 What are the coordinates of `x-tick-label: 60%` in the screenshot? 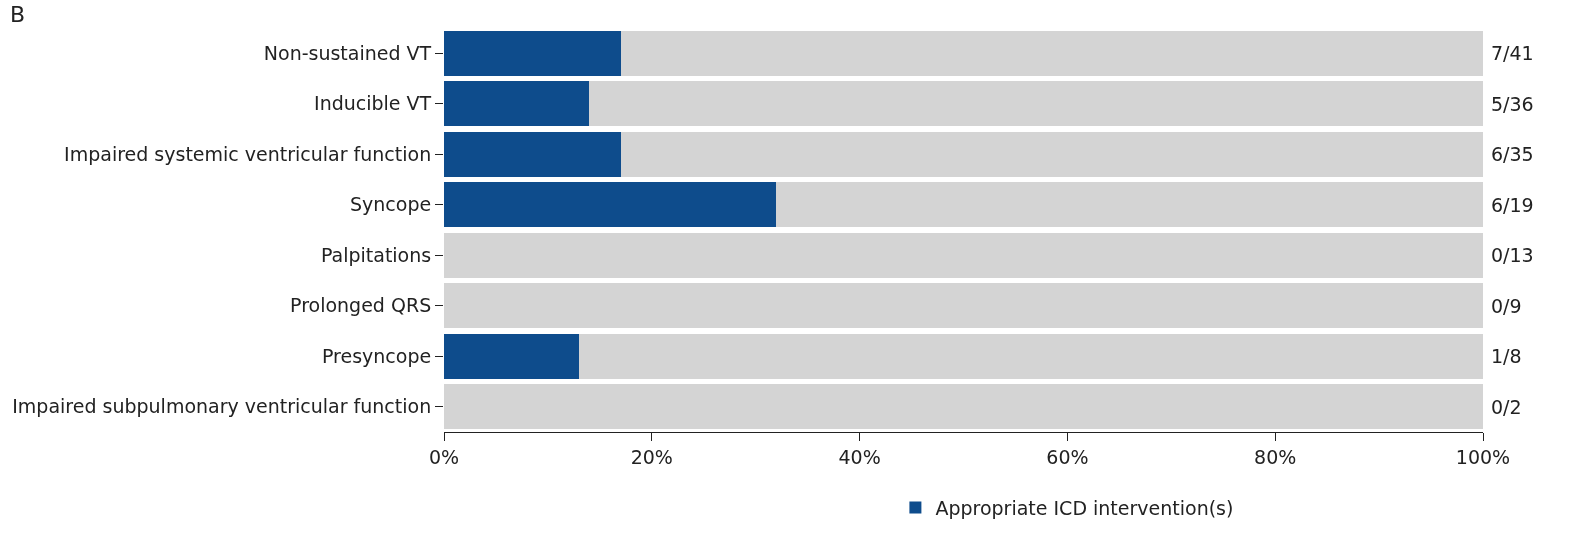 It's located at (1067, 456).